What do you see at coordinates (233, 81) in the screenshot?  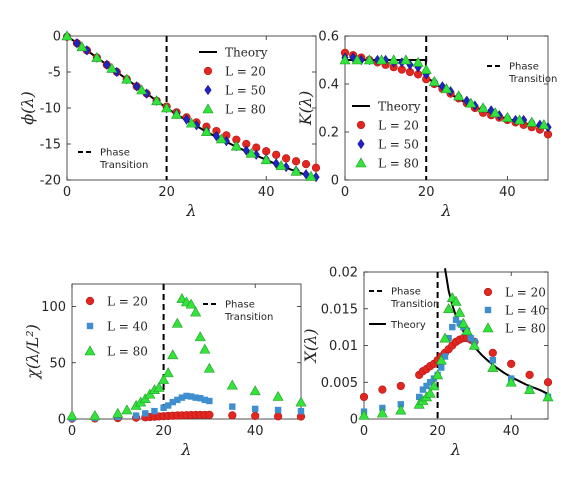 I see `legend: Theory L = 20 L = 50 L = 80` at bounding box center [233, 81].